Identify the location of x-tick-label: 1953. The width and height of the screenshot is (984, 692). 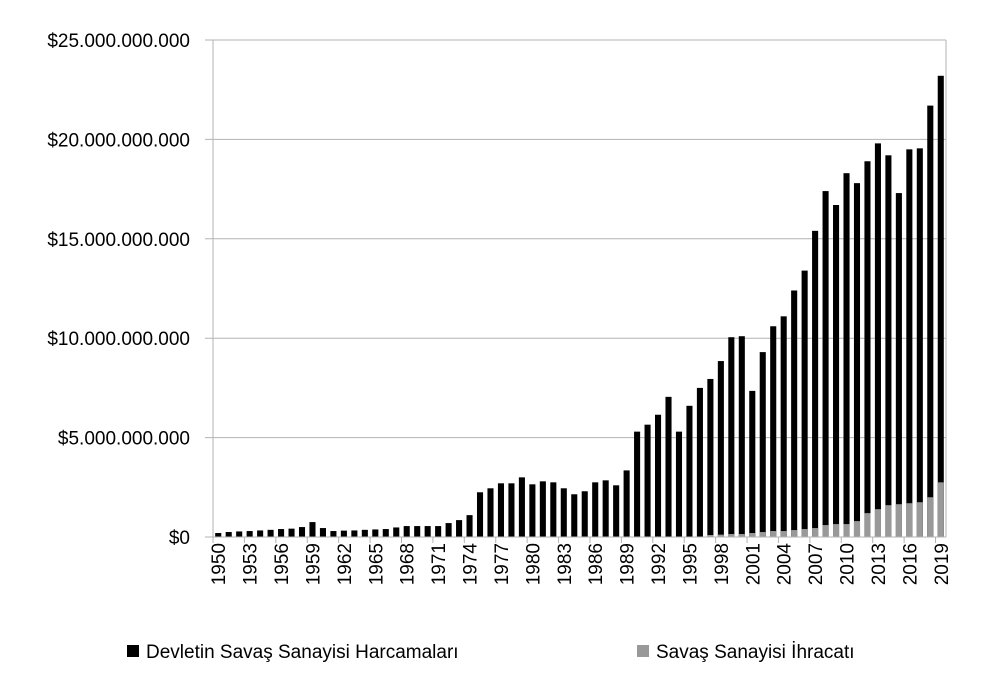
(251, 564).